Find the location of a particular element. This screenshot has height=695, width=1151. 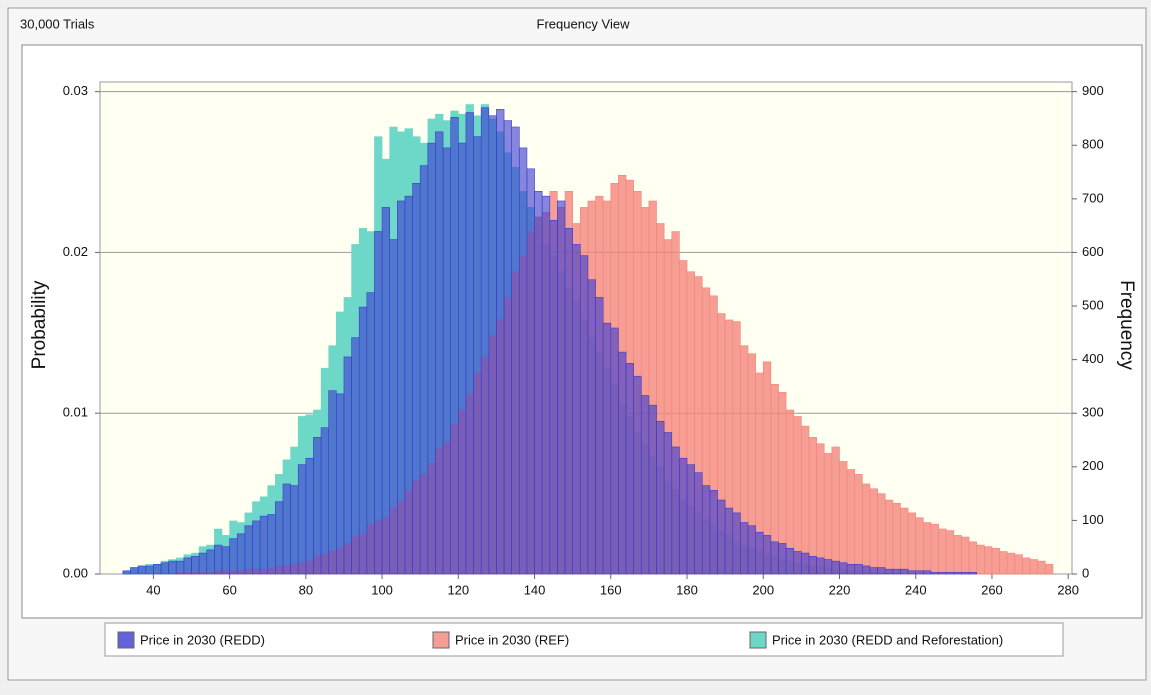

chart-title: Frequency View is located at coordinates (584, 23).